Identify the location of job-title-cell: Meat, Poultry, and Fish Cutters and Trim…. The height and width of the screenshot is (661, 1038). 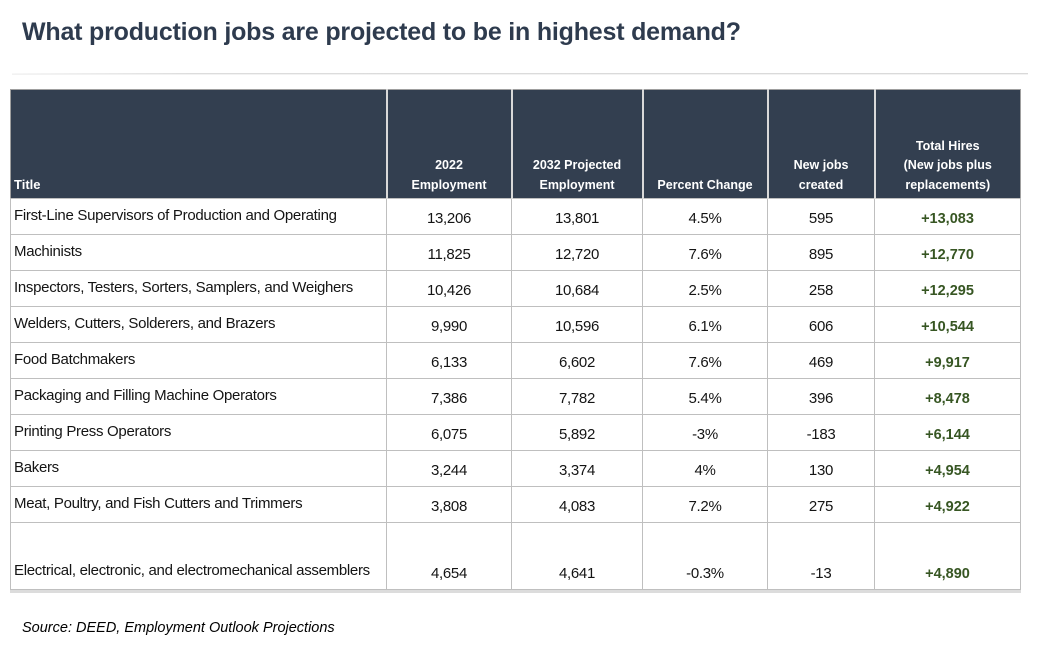
(198, 504).